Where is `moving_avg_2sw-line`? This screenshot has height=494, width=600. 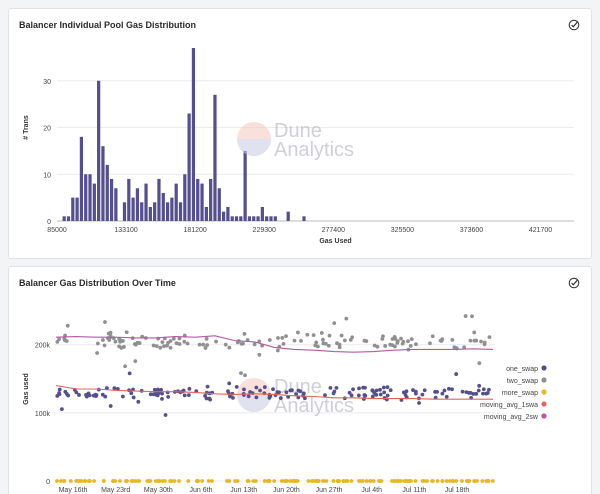
moving_avg_2sw-line is located at coordinates (274, 344).